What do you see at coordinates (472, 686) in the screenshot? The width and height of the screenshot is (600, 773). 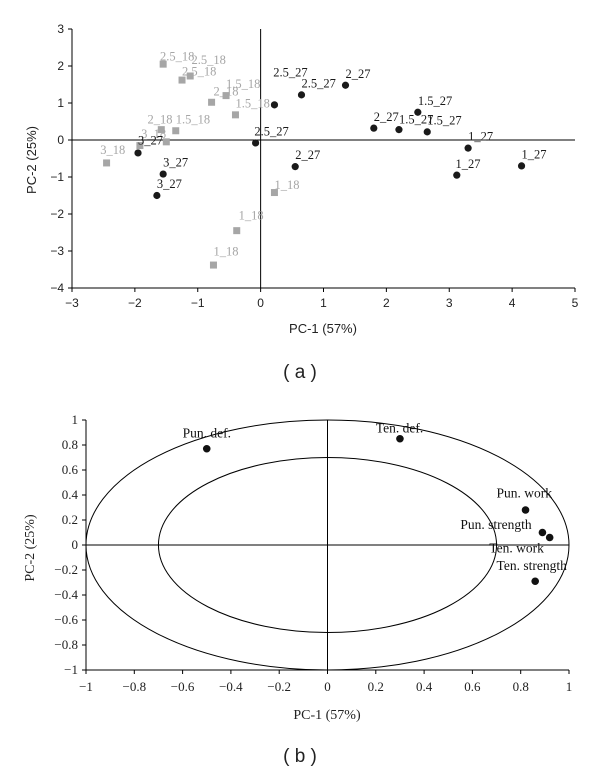 I see `x-tick-label: 0.6` at bounding box center [472, 686].